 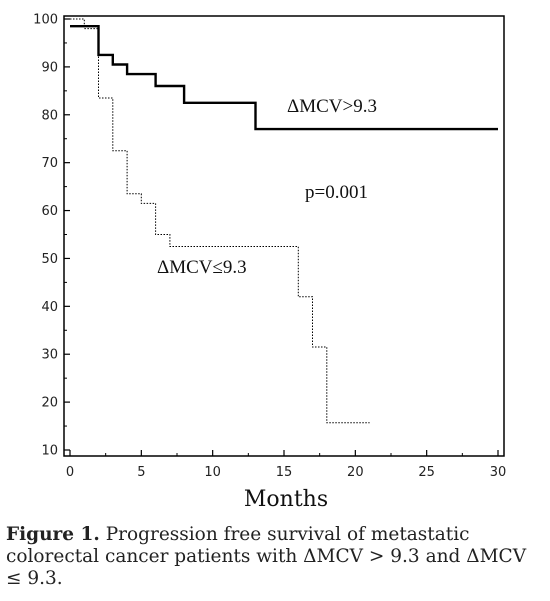 What do you see at coordinates (212, 472) in the screenshot?
I see `x-tick-label-10: 10` at bounding box center [212, 472].